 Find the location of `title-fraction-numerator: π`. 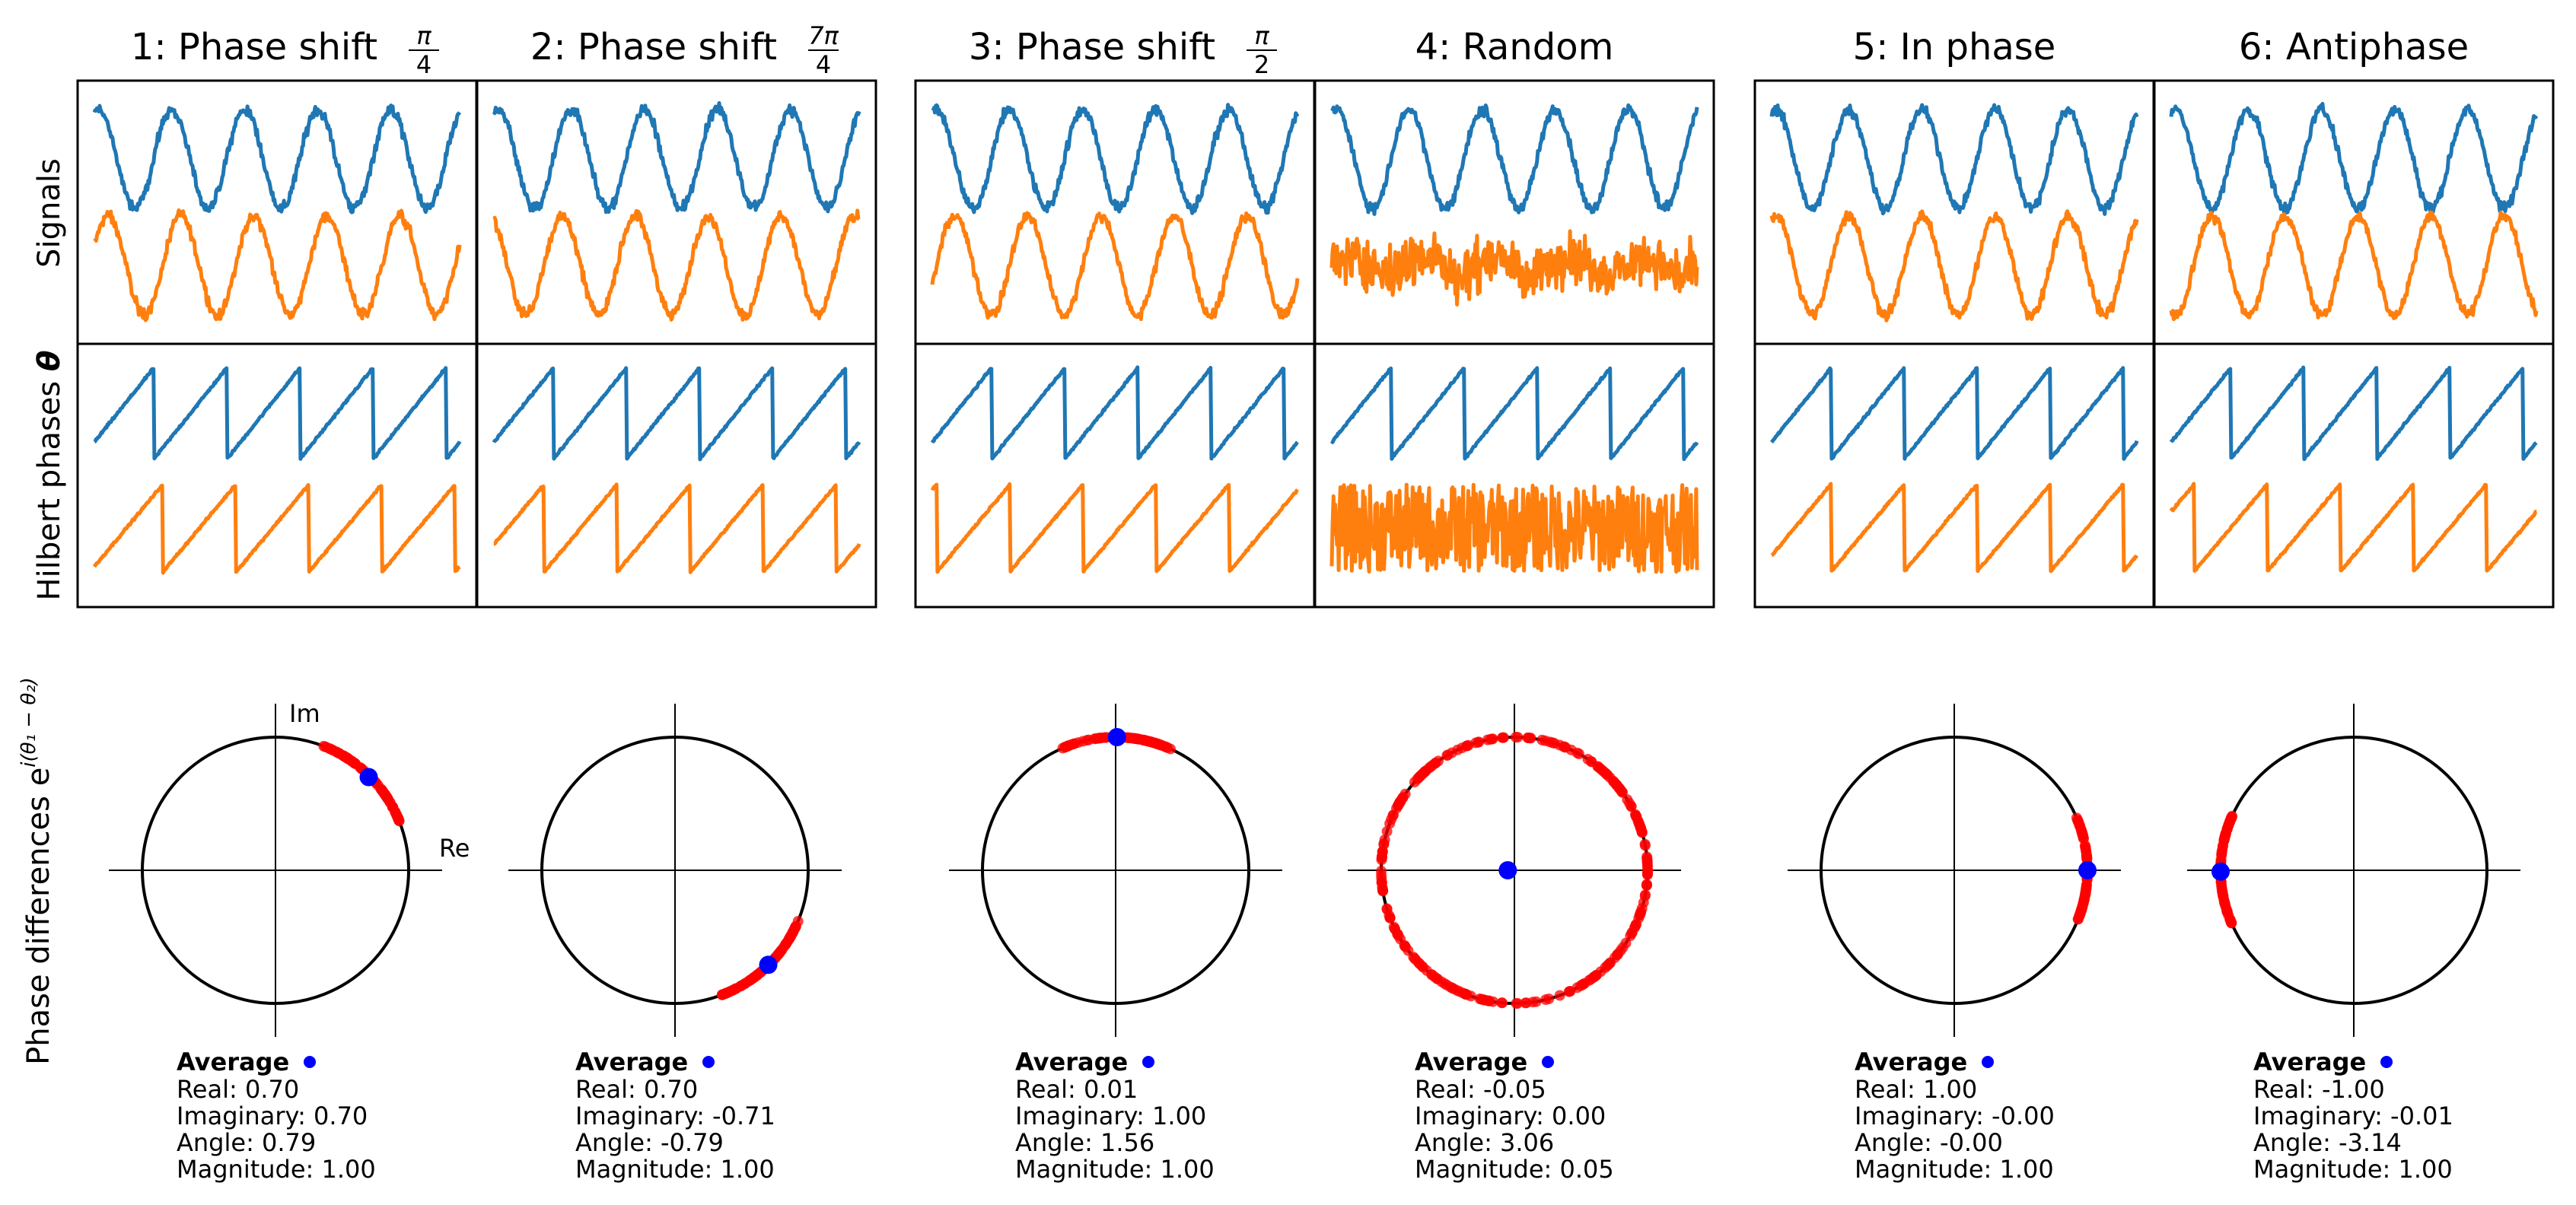

title-fraction-numerator: π is located at coordinates (1261, 35).